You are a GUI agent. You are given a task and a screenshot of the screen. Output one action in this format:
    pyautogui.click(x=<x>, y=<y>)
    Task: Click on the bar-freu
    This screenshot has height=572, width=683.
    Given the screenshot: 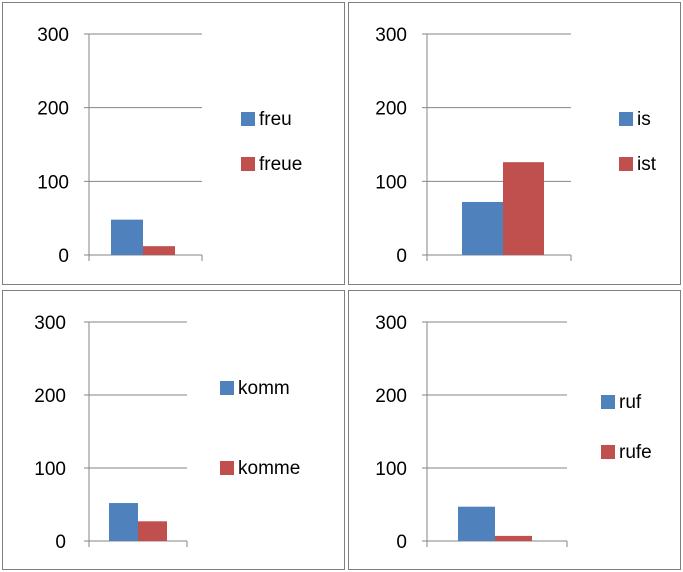 What is the action you would take?
    pyautogui.click(x=127, y=237)
    